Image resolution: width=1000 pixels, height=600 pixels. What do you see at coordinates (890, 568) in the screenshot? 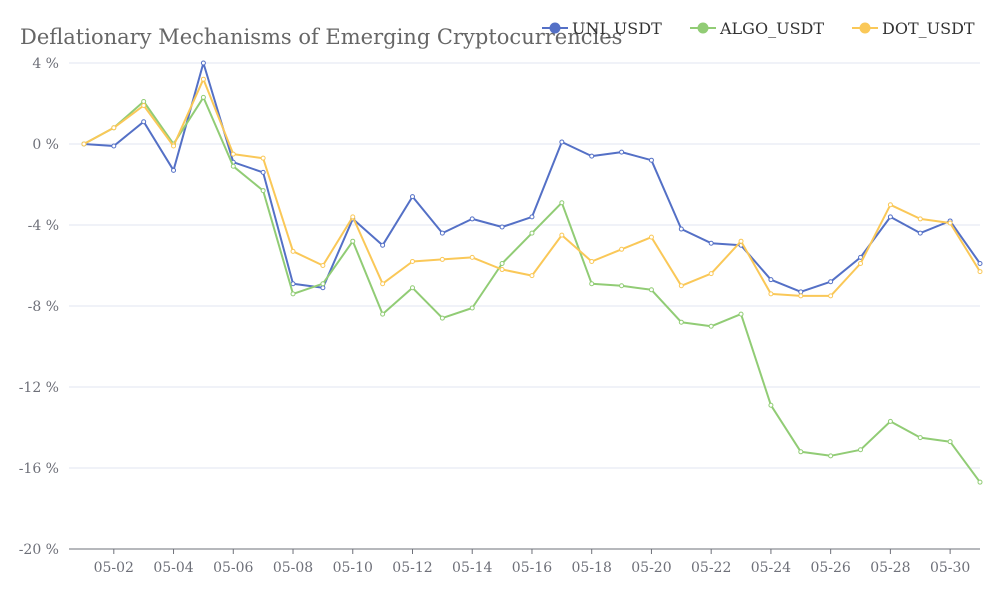
I see `x-tick-label: 05-28` at bounding box center [890, 568].